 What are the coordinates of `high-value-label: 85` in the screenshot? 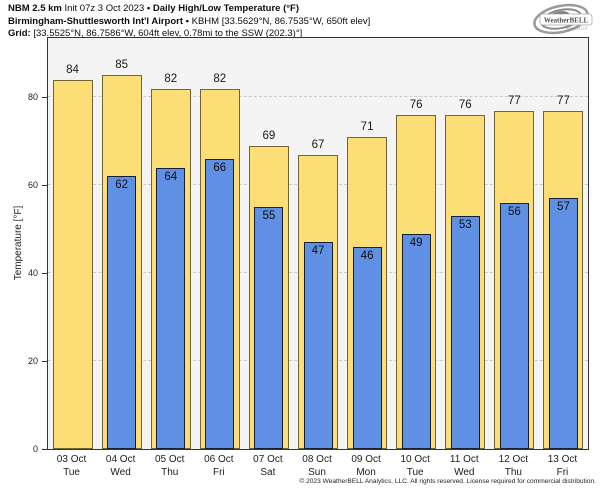 It's located at (122, 65).